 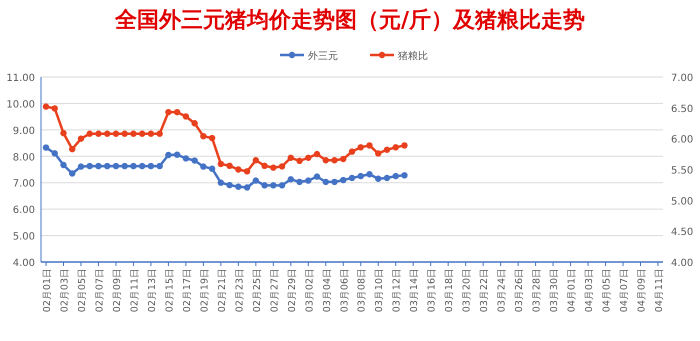 What do you see at coordinates (467, 290) in the screenshot?
I see `x-tick-label: 03月20日` at bounding box center [467, 290].